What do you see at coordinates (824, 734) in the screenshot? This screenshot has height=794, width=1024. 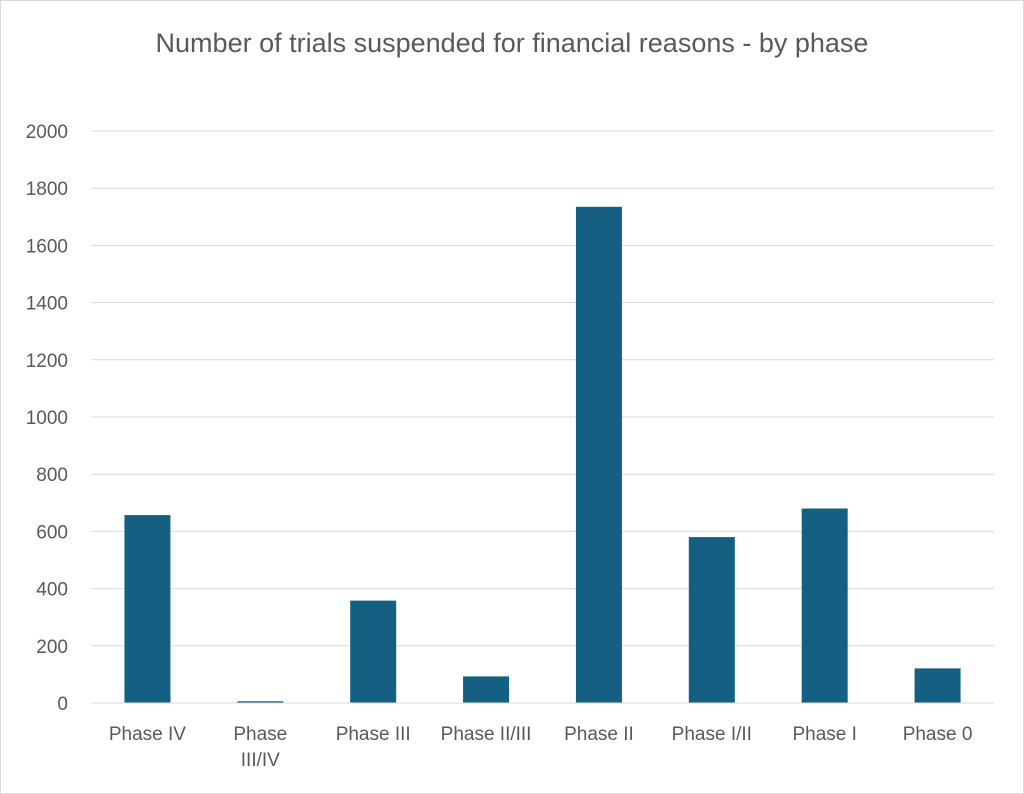 I see `x-tick-label: Phase I` at bounding box center [824, 734].